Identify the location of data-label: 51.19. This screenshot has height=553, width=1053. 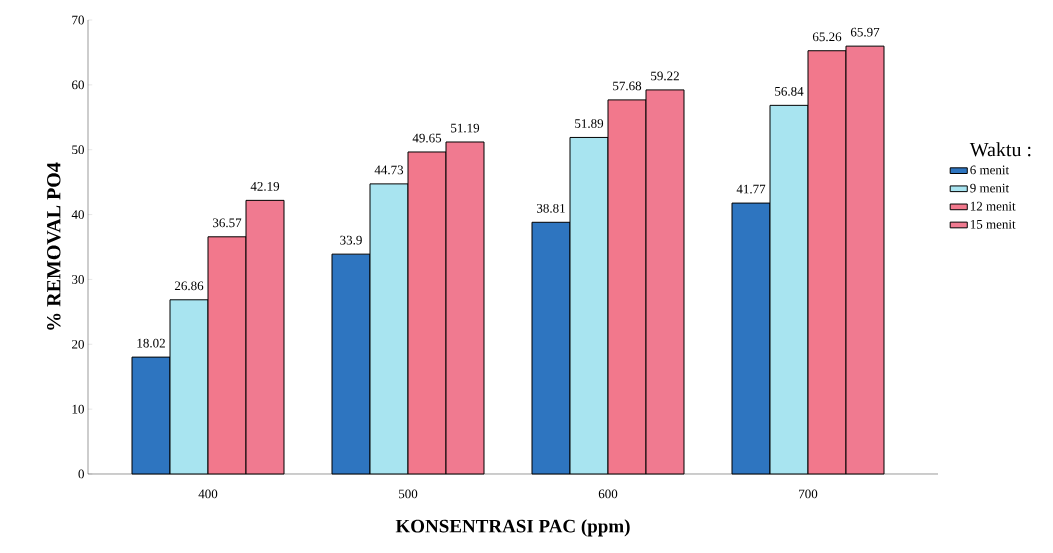
(465, 128).